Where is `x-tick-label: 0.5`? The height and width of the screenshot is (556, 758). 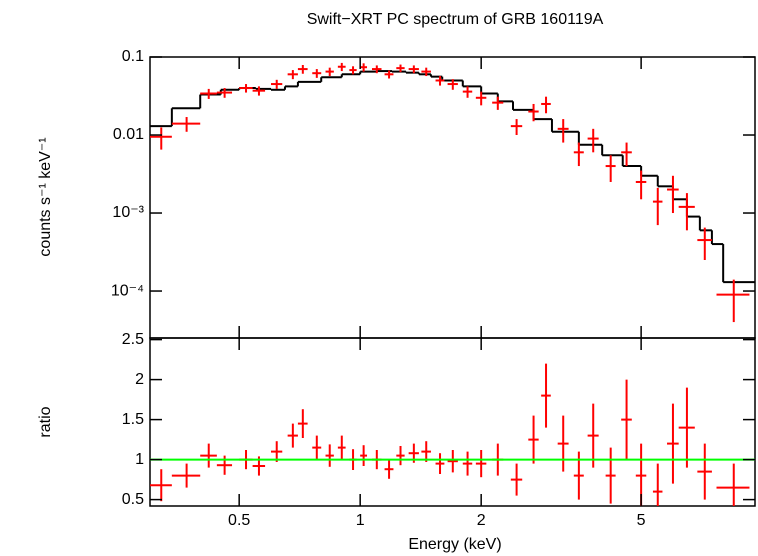 x-tick-label: 0.5 is located at coordinates (239, 520).